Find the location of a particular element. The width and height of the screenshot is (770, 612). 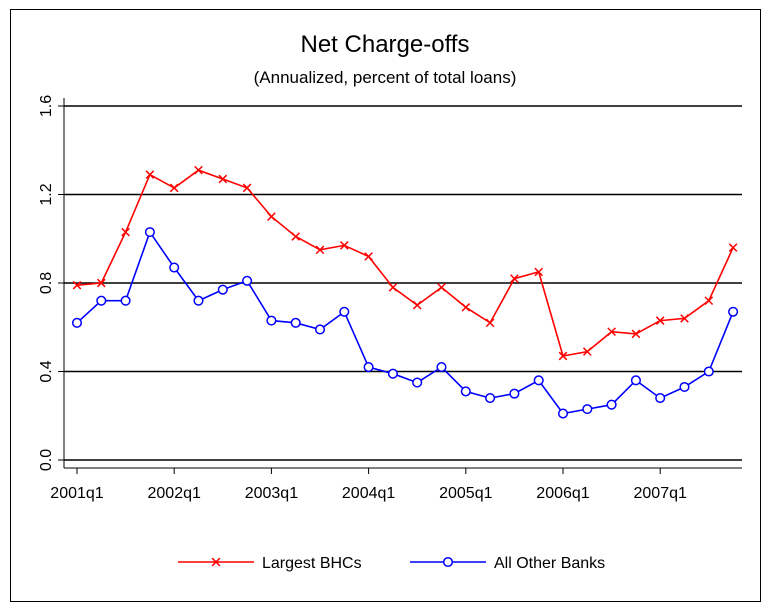

y-tick-label: 0.8 is located at coordinates (46, 283).